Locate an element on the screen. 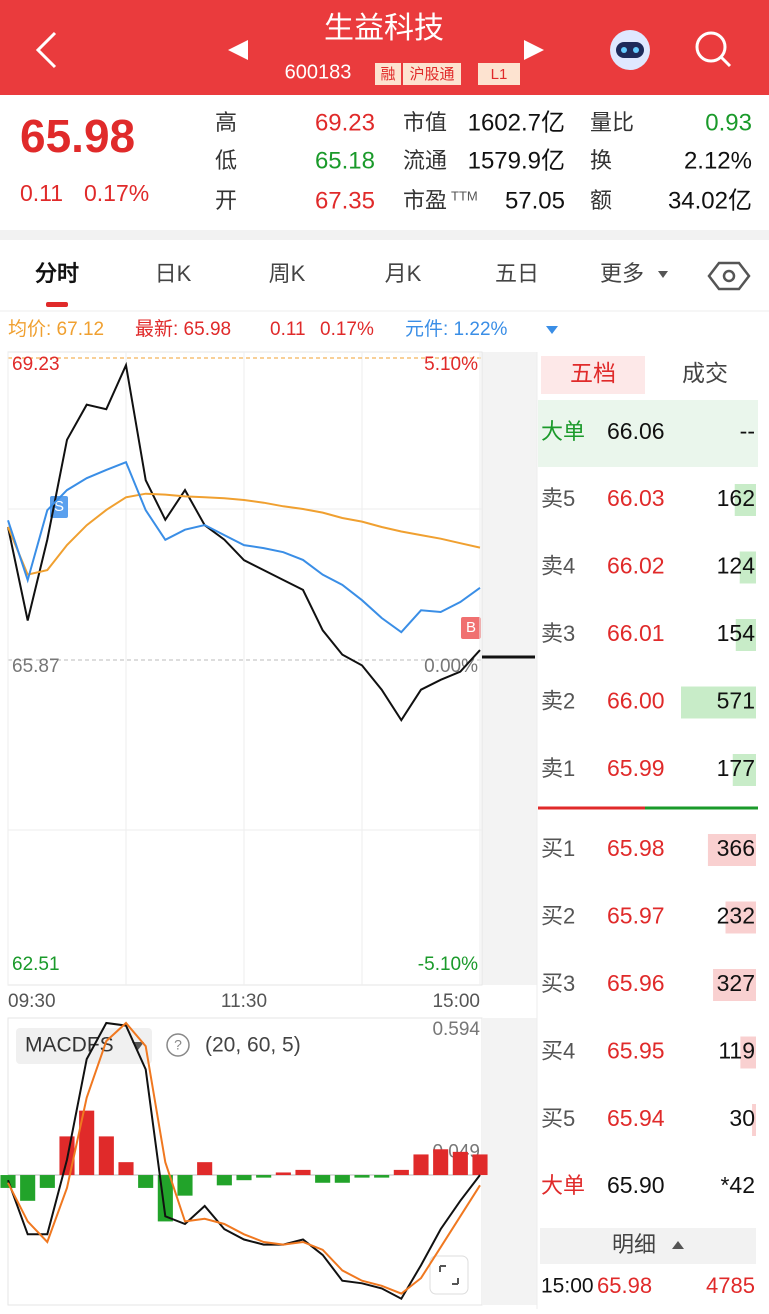 The image size is (769, 1314). help-icon is located at coordinates (178, 1045).